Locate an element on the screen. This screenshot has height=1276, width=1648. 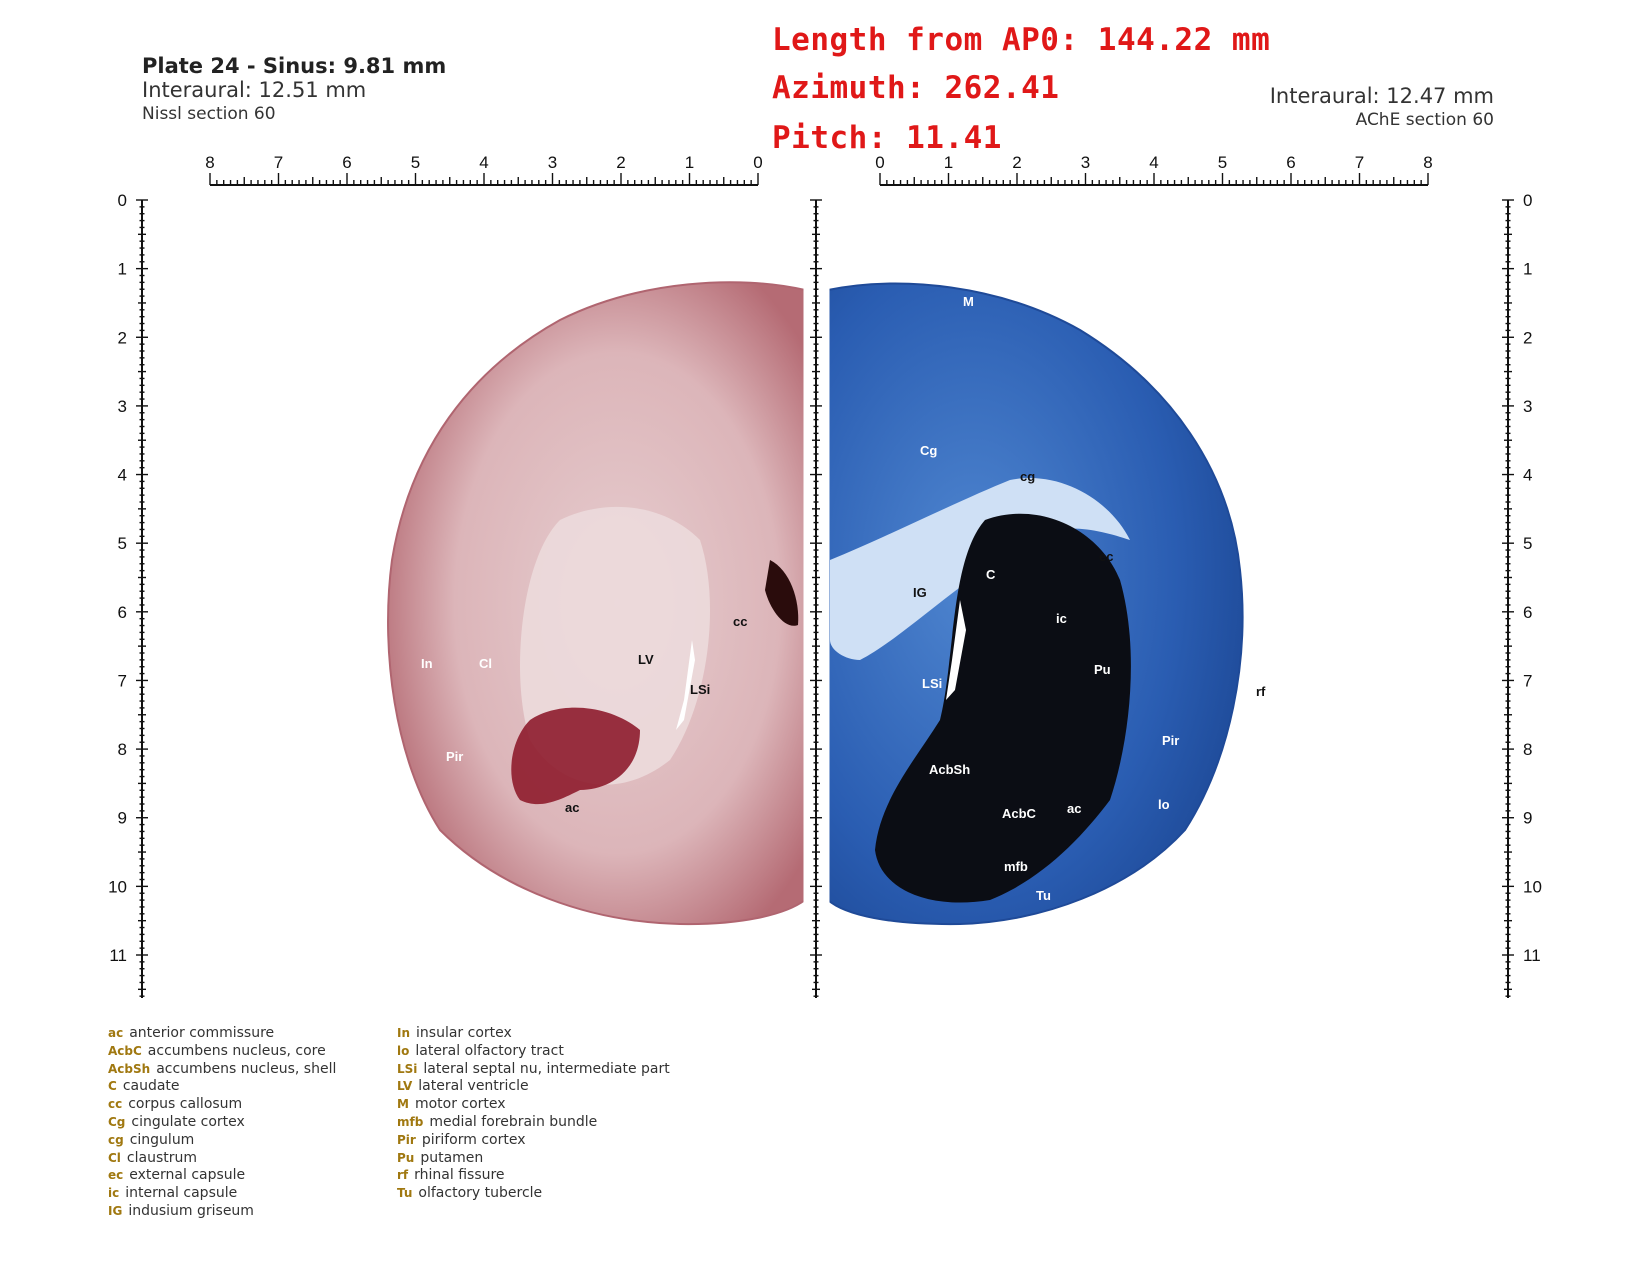
pitch-readout: Pitch: 11.41 is located at coordinates (887, 138).